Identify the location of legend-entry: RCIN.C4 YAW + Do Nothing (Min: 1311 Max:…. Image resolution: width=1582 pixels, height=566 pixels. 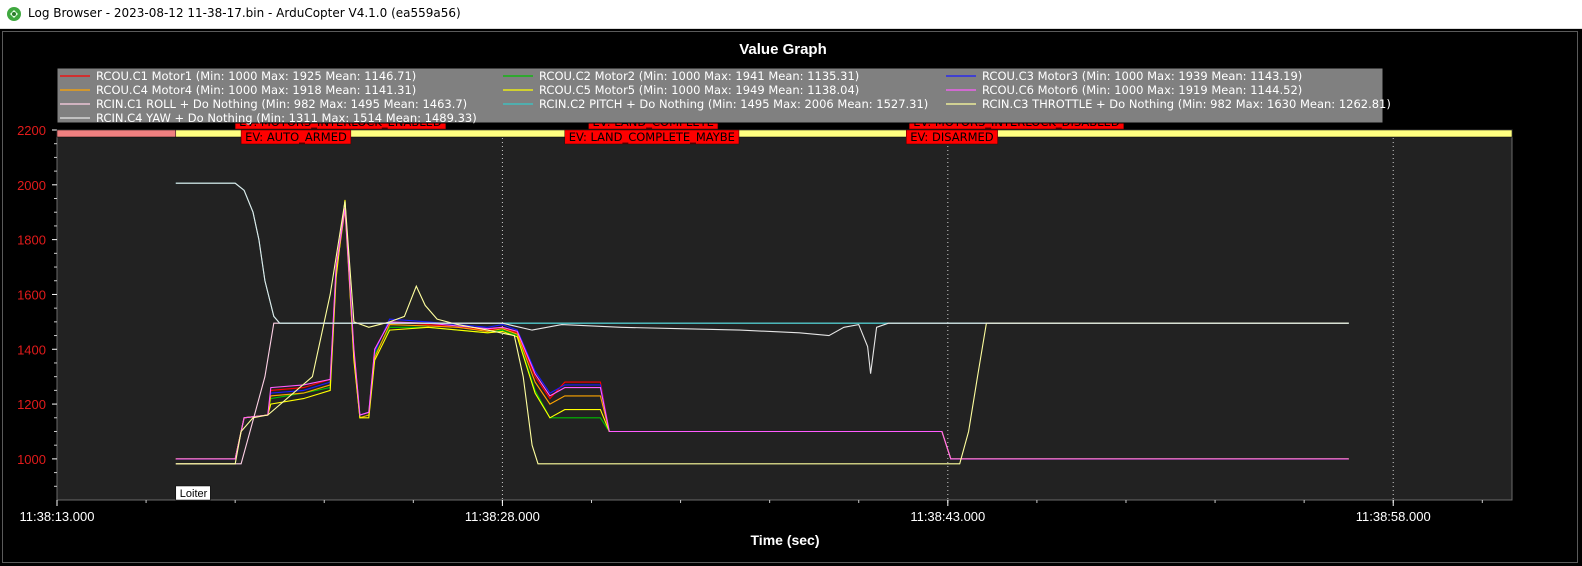
(286, 118).